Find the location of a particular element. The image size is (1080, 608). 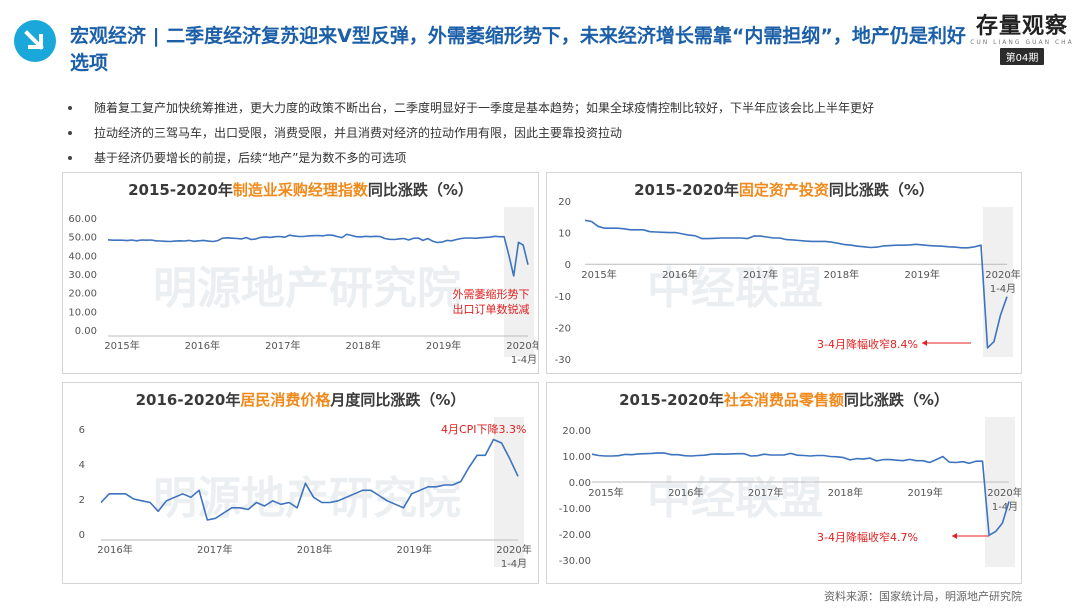

y-tick-label: 4 is located at coordinates (82, 465).